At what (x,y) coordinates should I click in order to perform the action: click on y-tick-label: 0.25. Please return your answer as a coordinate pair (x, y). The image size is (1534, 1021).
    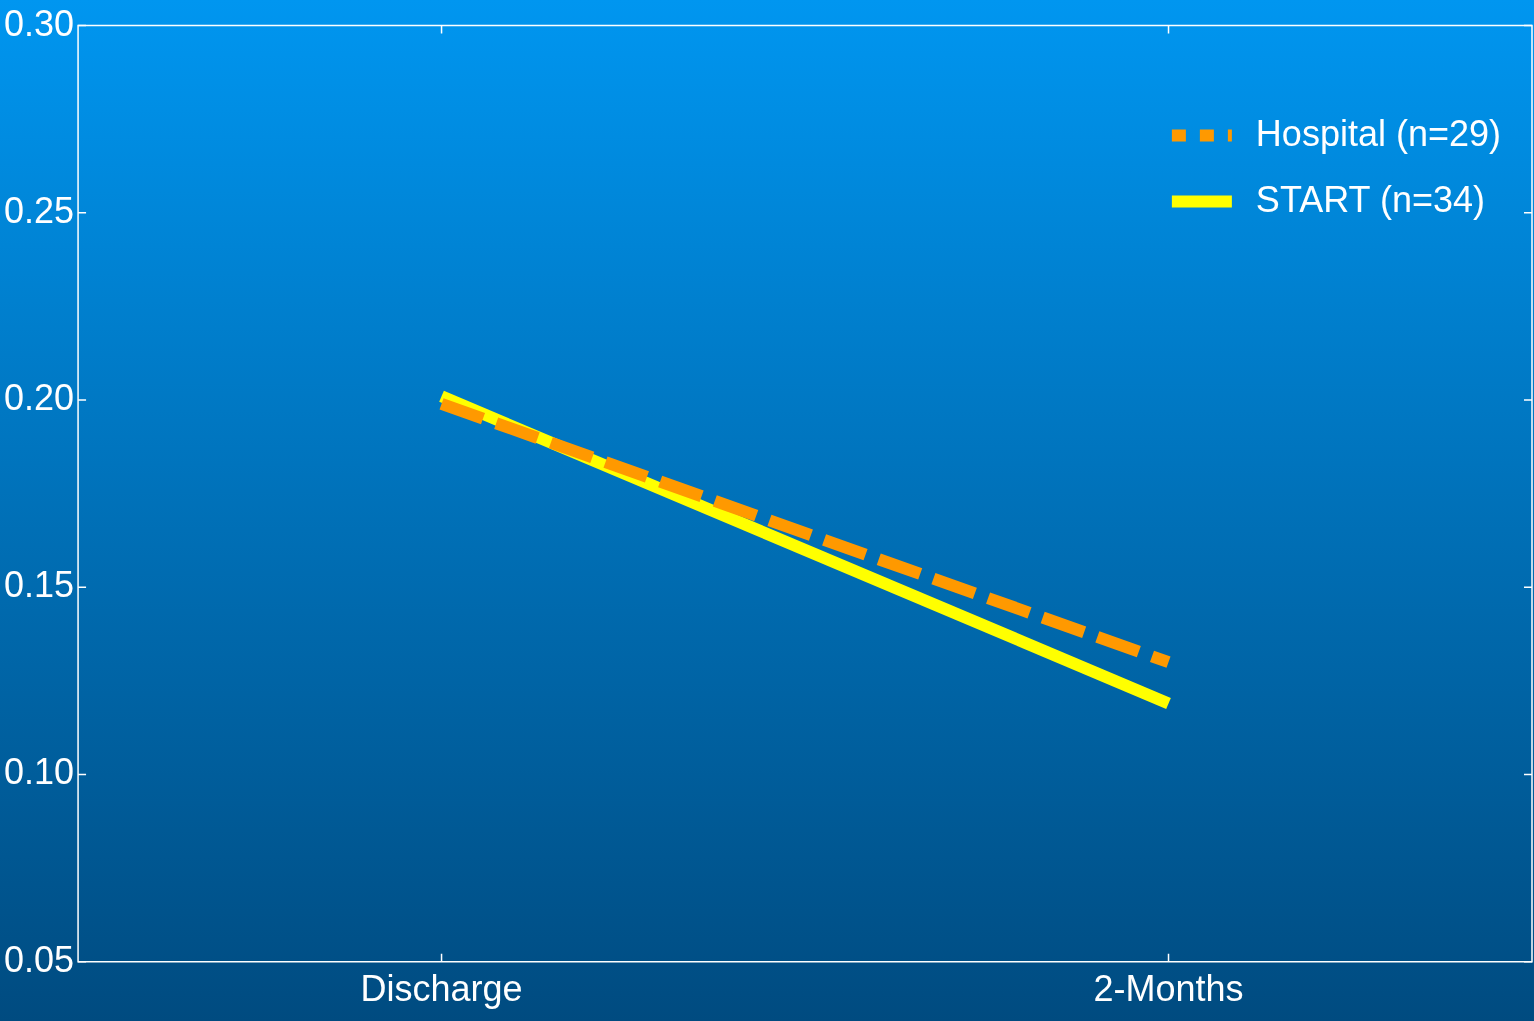
    Looking at the image, I should click on (39, 210).